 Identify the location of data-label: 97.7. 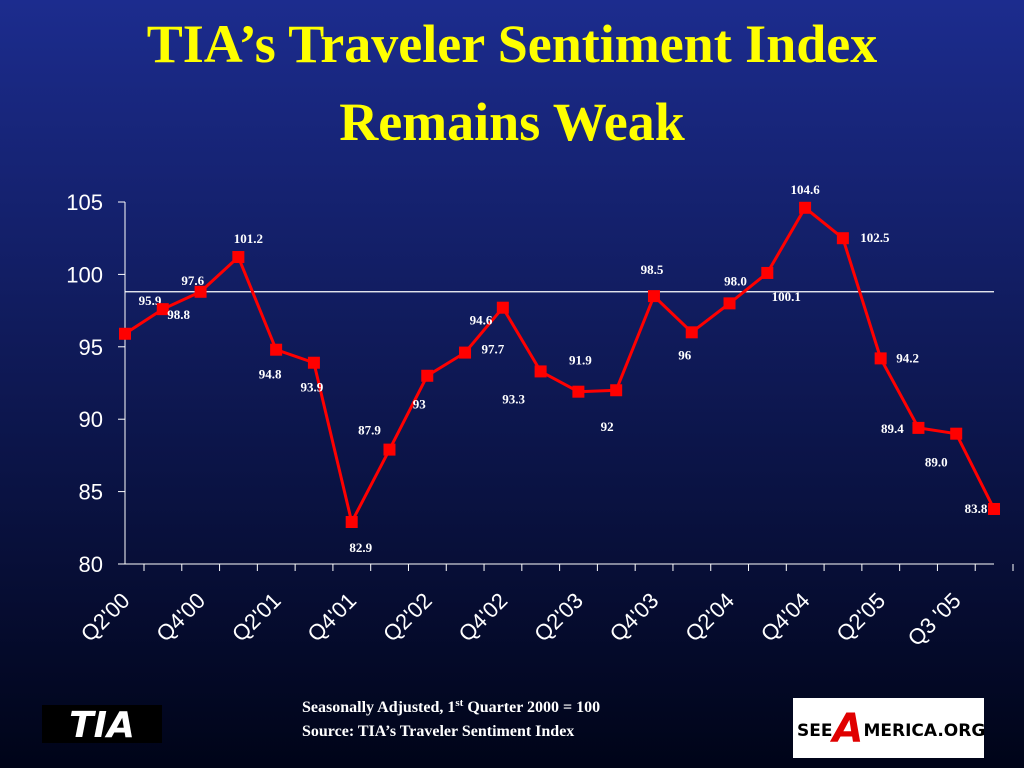
(492, 349).